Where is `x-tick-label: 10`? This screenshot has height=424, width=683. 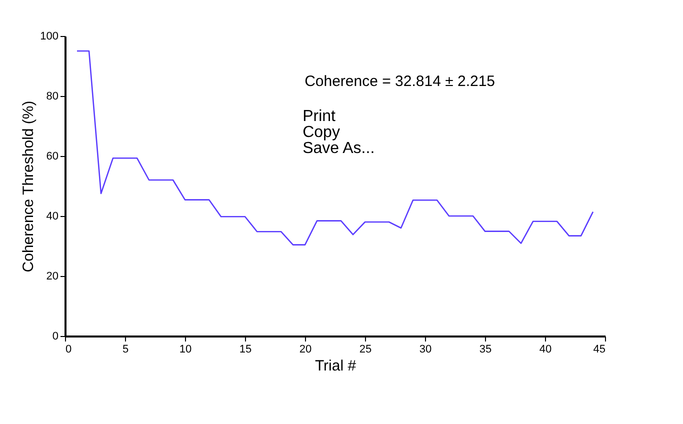
x-tick-label: 10 is located at coordinates (185, 350).